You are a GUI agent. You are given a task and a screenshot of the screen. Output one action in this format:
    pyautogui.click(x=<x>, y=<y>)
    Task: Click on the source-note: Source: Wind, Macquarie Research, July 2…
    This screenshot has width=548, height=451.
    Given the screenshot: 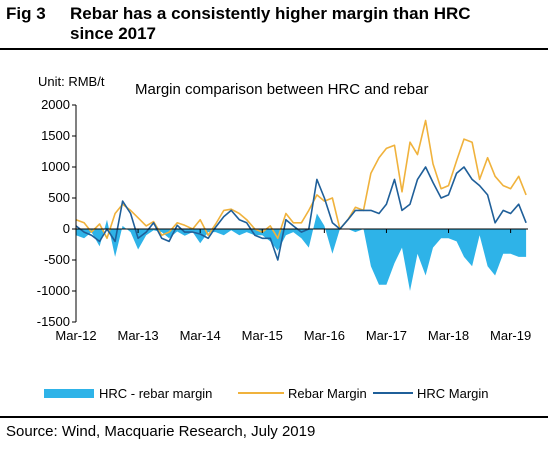 What is the action you would take?
    pyautogui.click(x=161, y=431)
    